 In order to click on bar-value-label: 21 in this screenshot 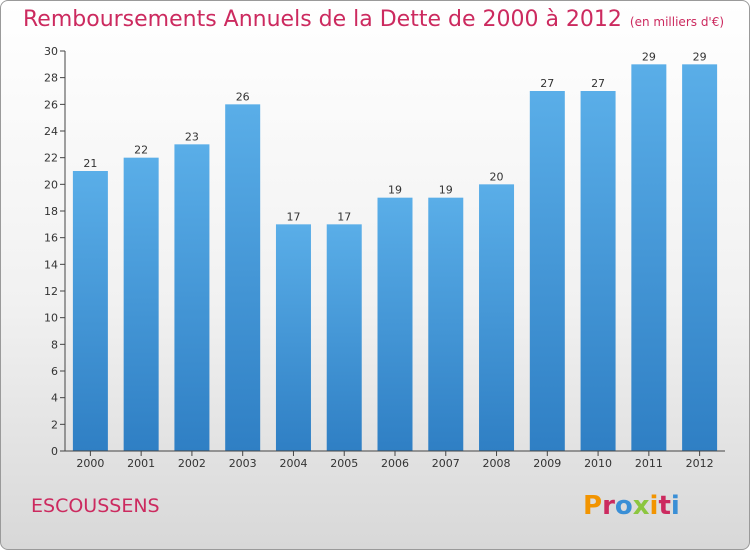, I will do `click(90, 163)`.